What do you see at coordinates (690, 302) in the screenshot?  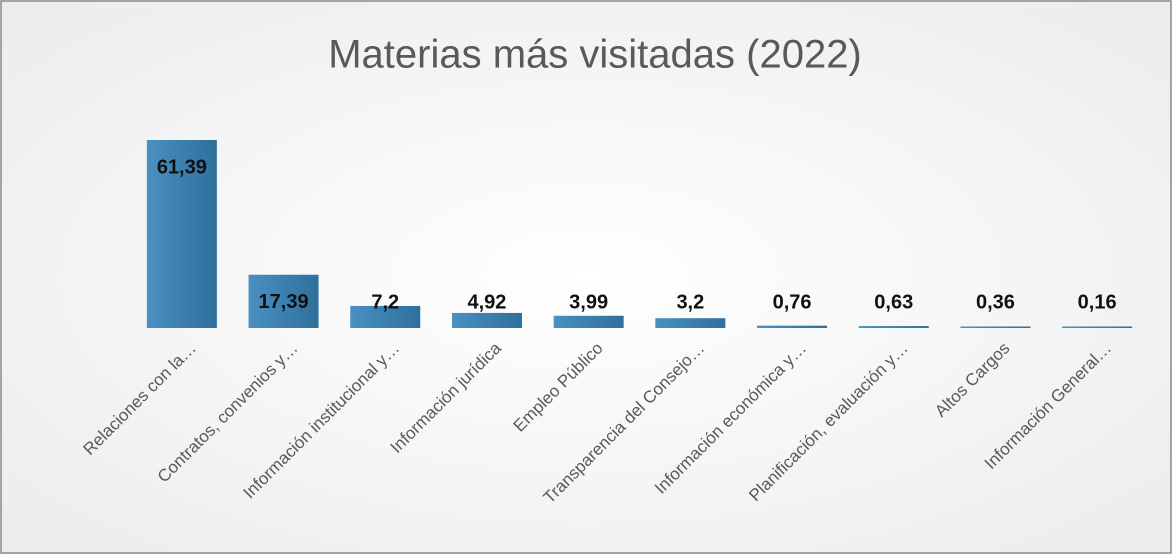 I see `value-label: 3,2` at bounding box center [690, 302].